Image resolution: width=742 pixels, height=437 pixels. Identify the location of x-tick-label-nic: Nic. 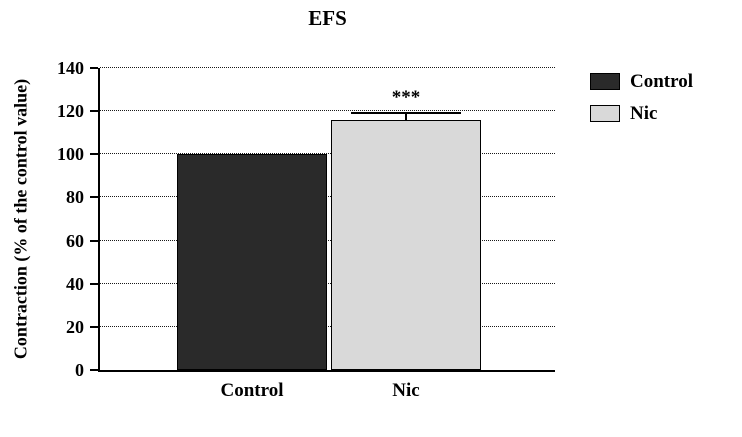
(406, 390).